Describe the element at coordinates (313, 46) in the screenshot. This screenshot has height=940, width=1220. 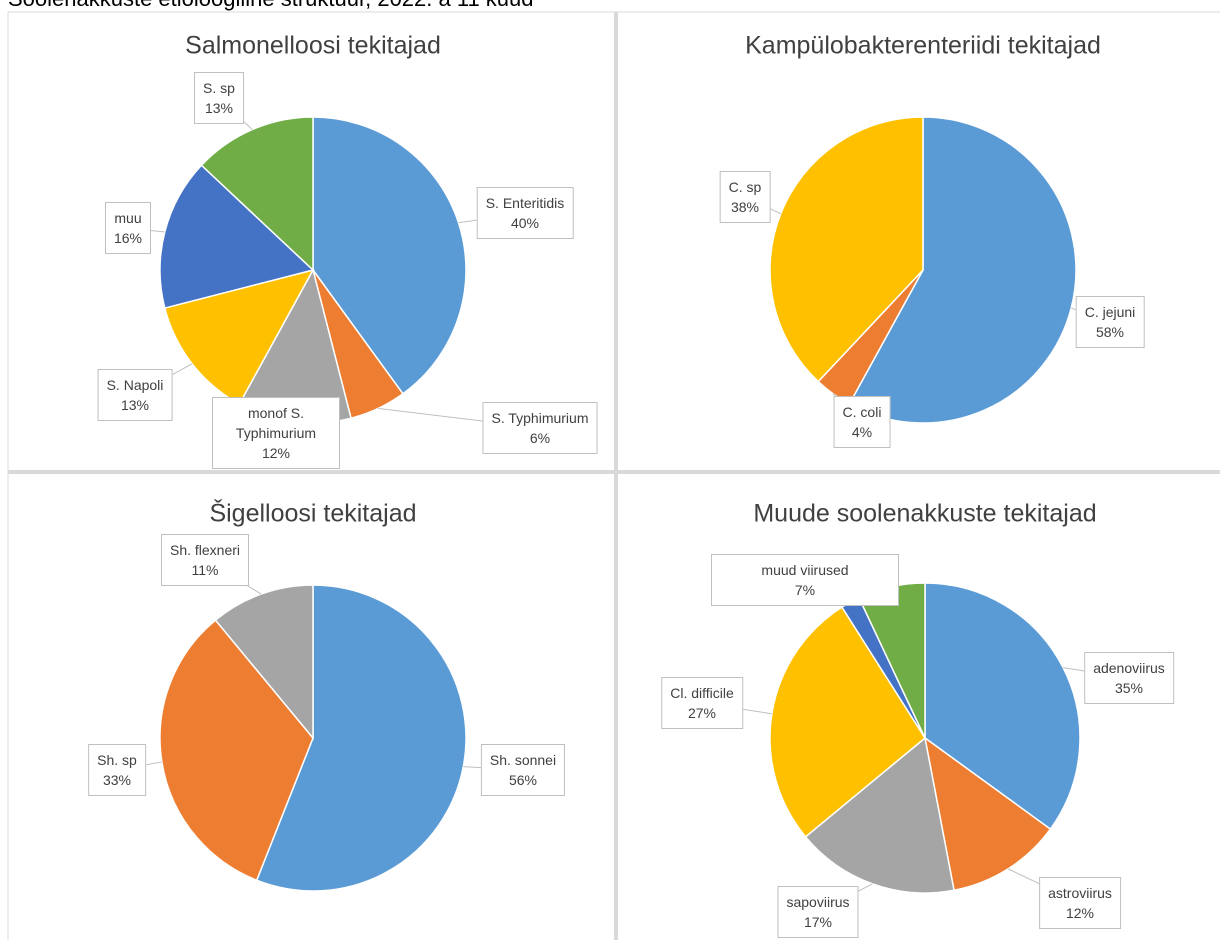
I see `chart-title: Salmonelloosi tekitajad` at that location.